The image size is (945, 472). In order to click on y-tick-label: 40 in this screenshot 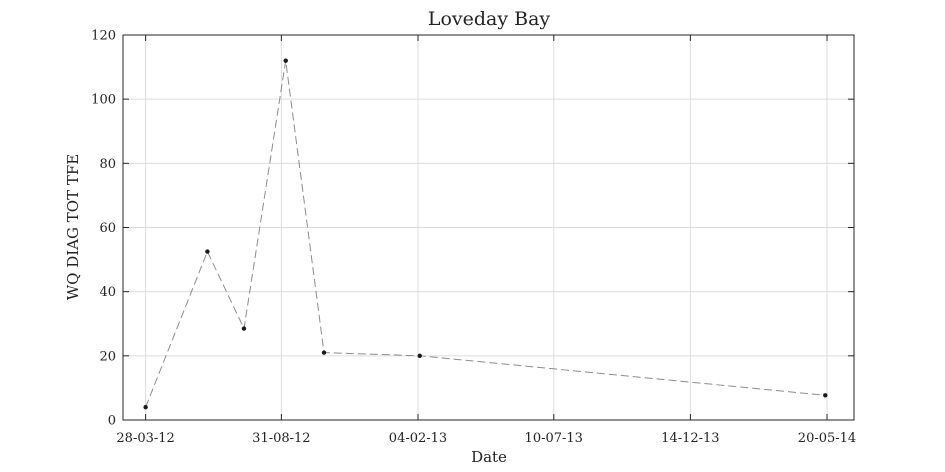, I will do `click(107, 292)`.